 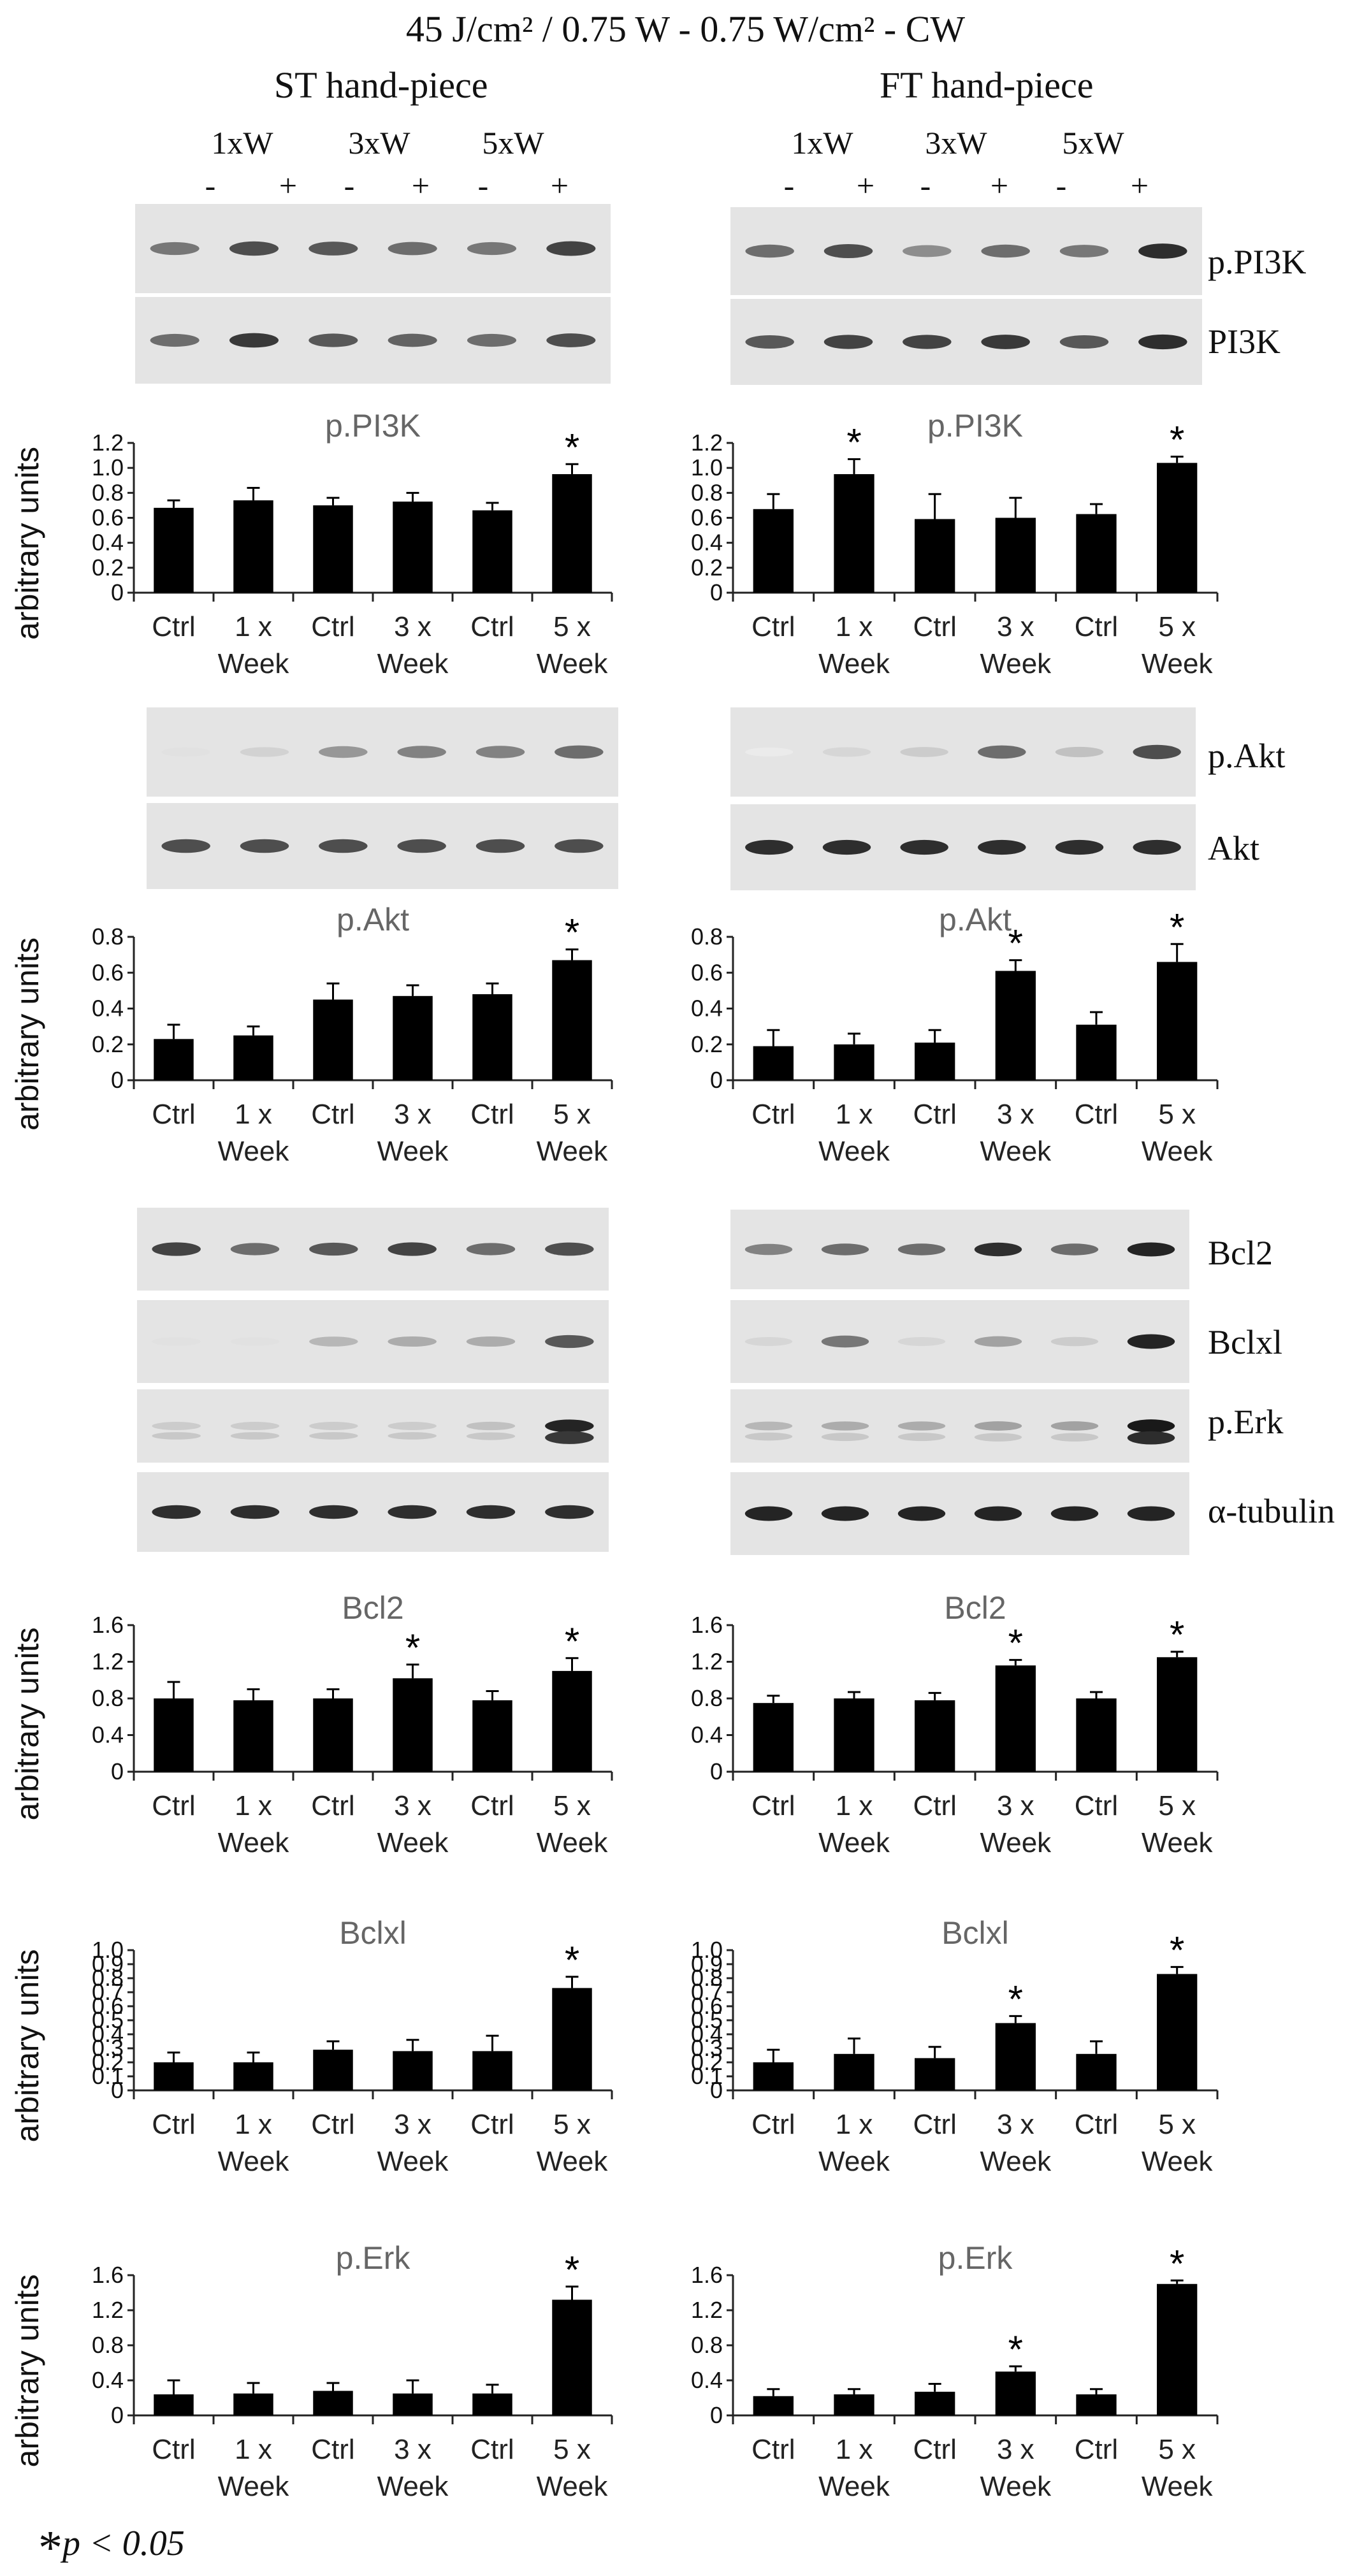 I want to click on blot-st-ppi3k, so click(x=373, y=248).